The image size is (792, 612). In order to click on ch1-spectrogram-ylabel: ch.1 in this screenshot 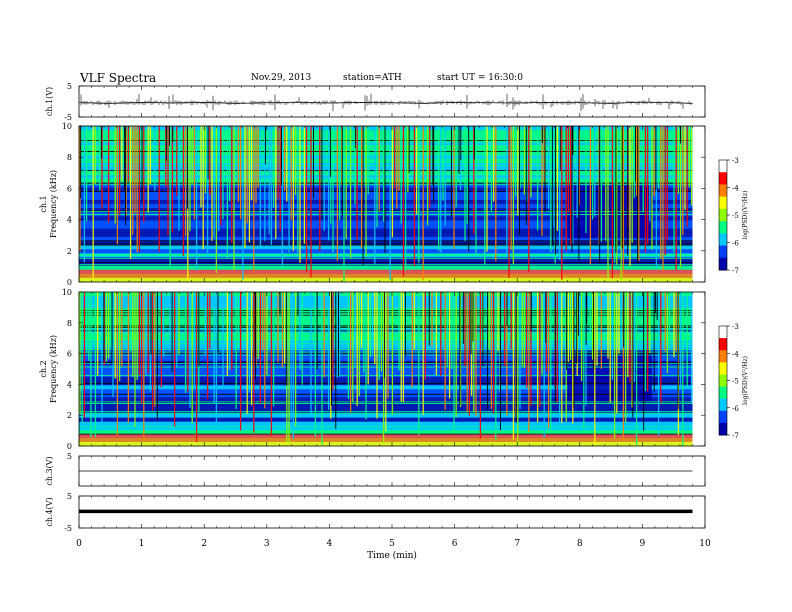, I will do `click(43, 203)`.